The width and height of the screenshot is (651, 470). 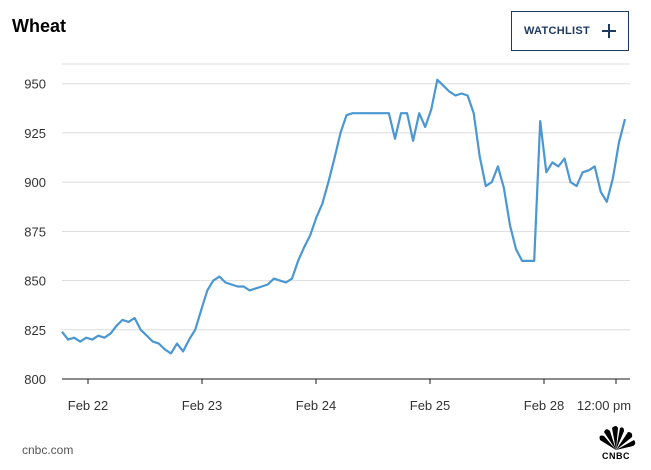 What do you see at coordinates (88, 405) in the screenshot?
I see `x-tick-label: Feb 22` at bounding box center [88, 405].